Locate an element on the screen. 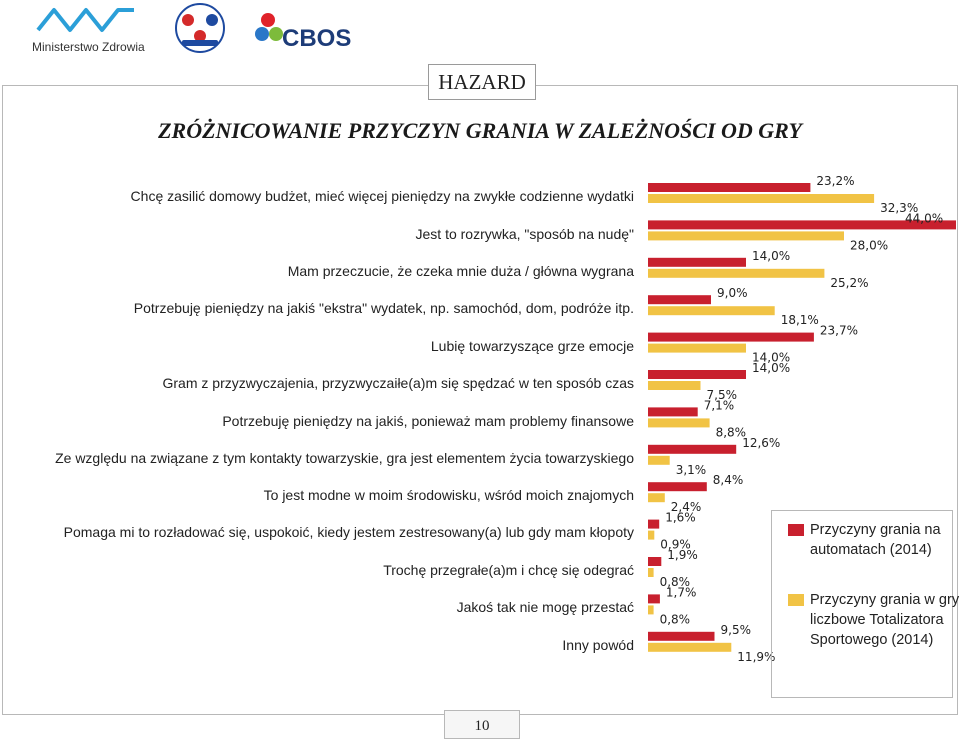  data-label: 18,1% is located at coordinates (800, 320).